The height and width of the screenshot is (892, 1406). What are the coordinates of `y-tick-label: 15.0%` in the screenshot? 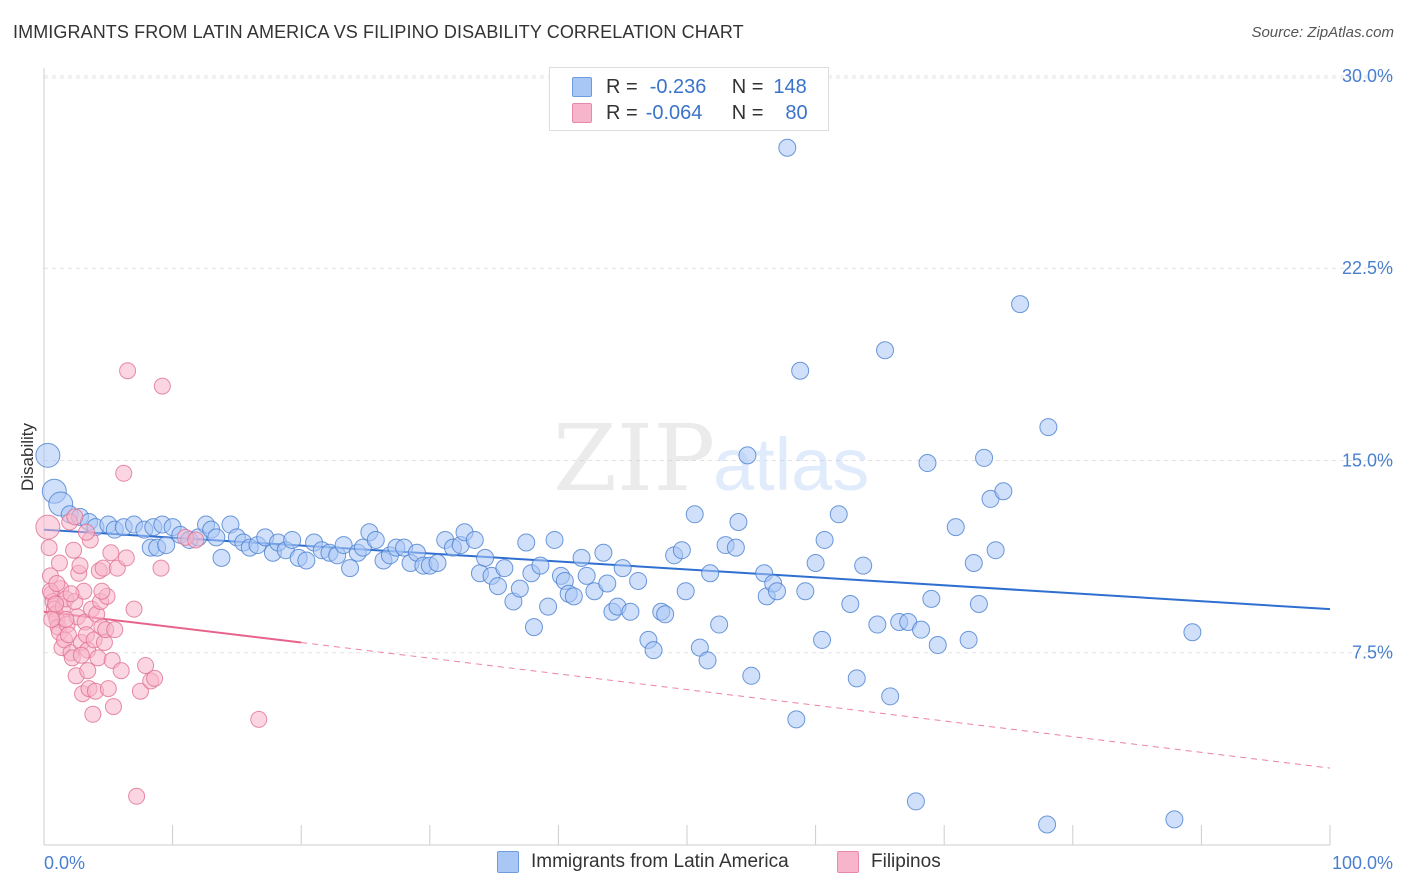 It's located at (1367, 460).